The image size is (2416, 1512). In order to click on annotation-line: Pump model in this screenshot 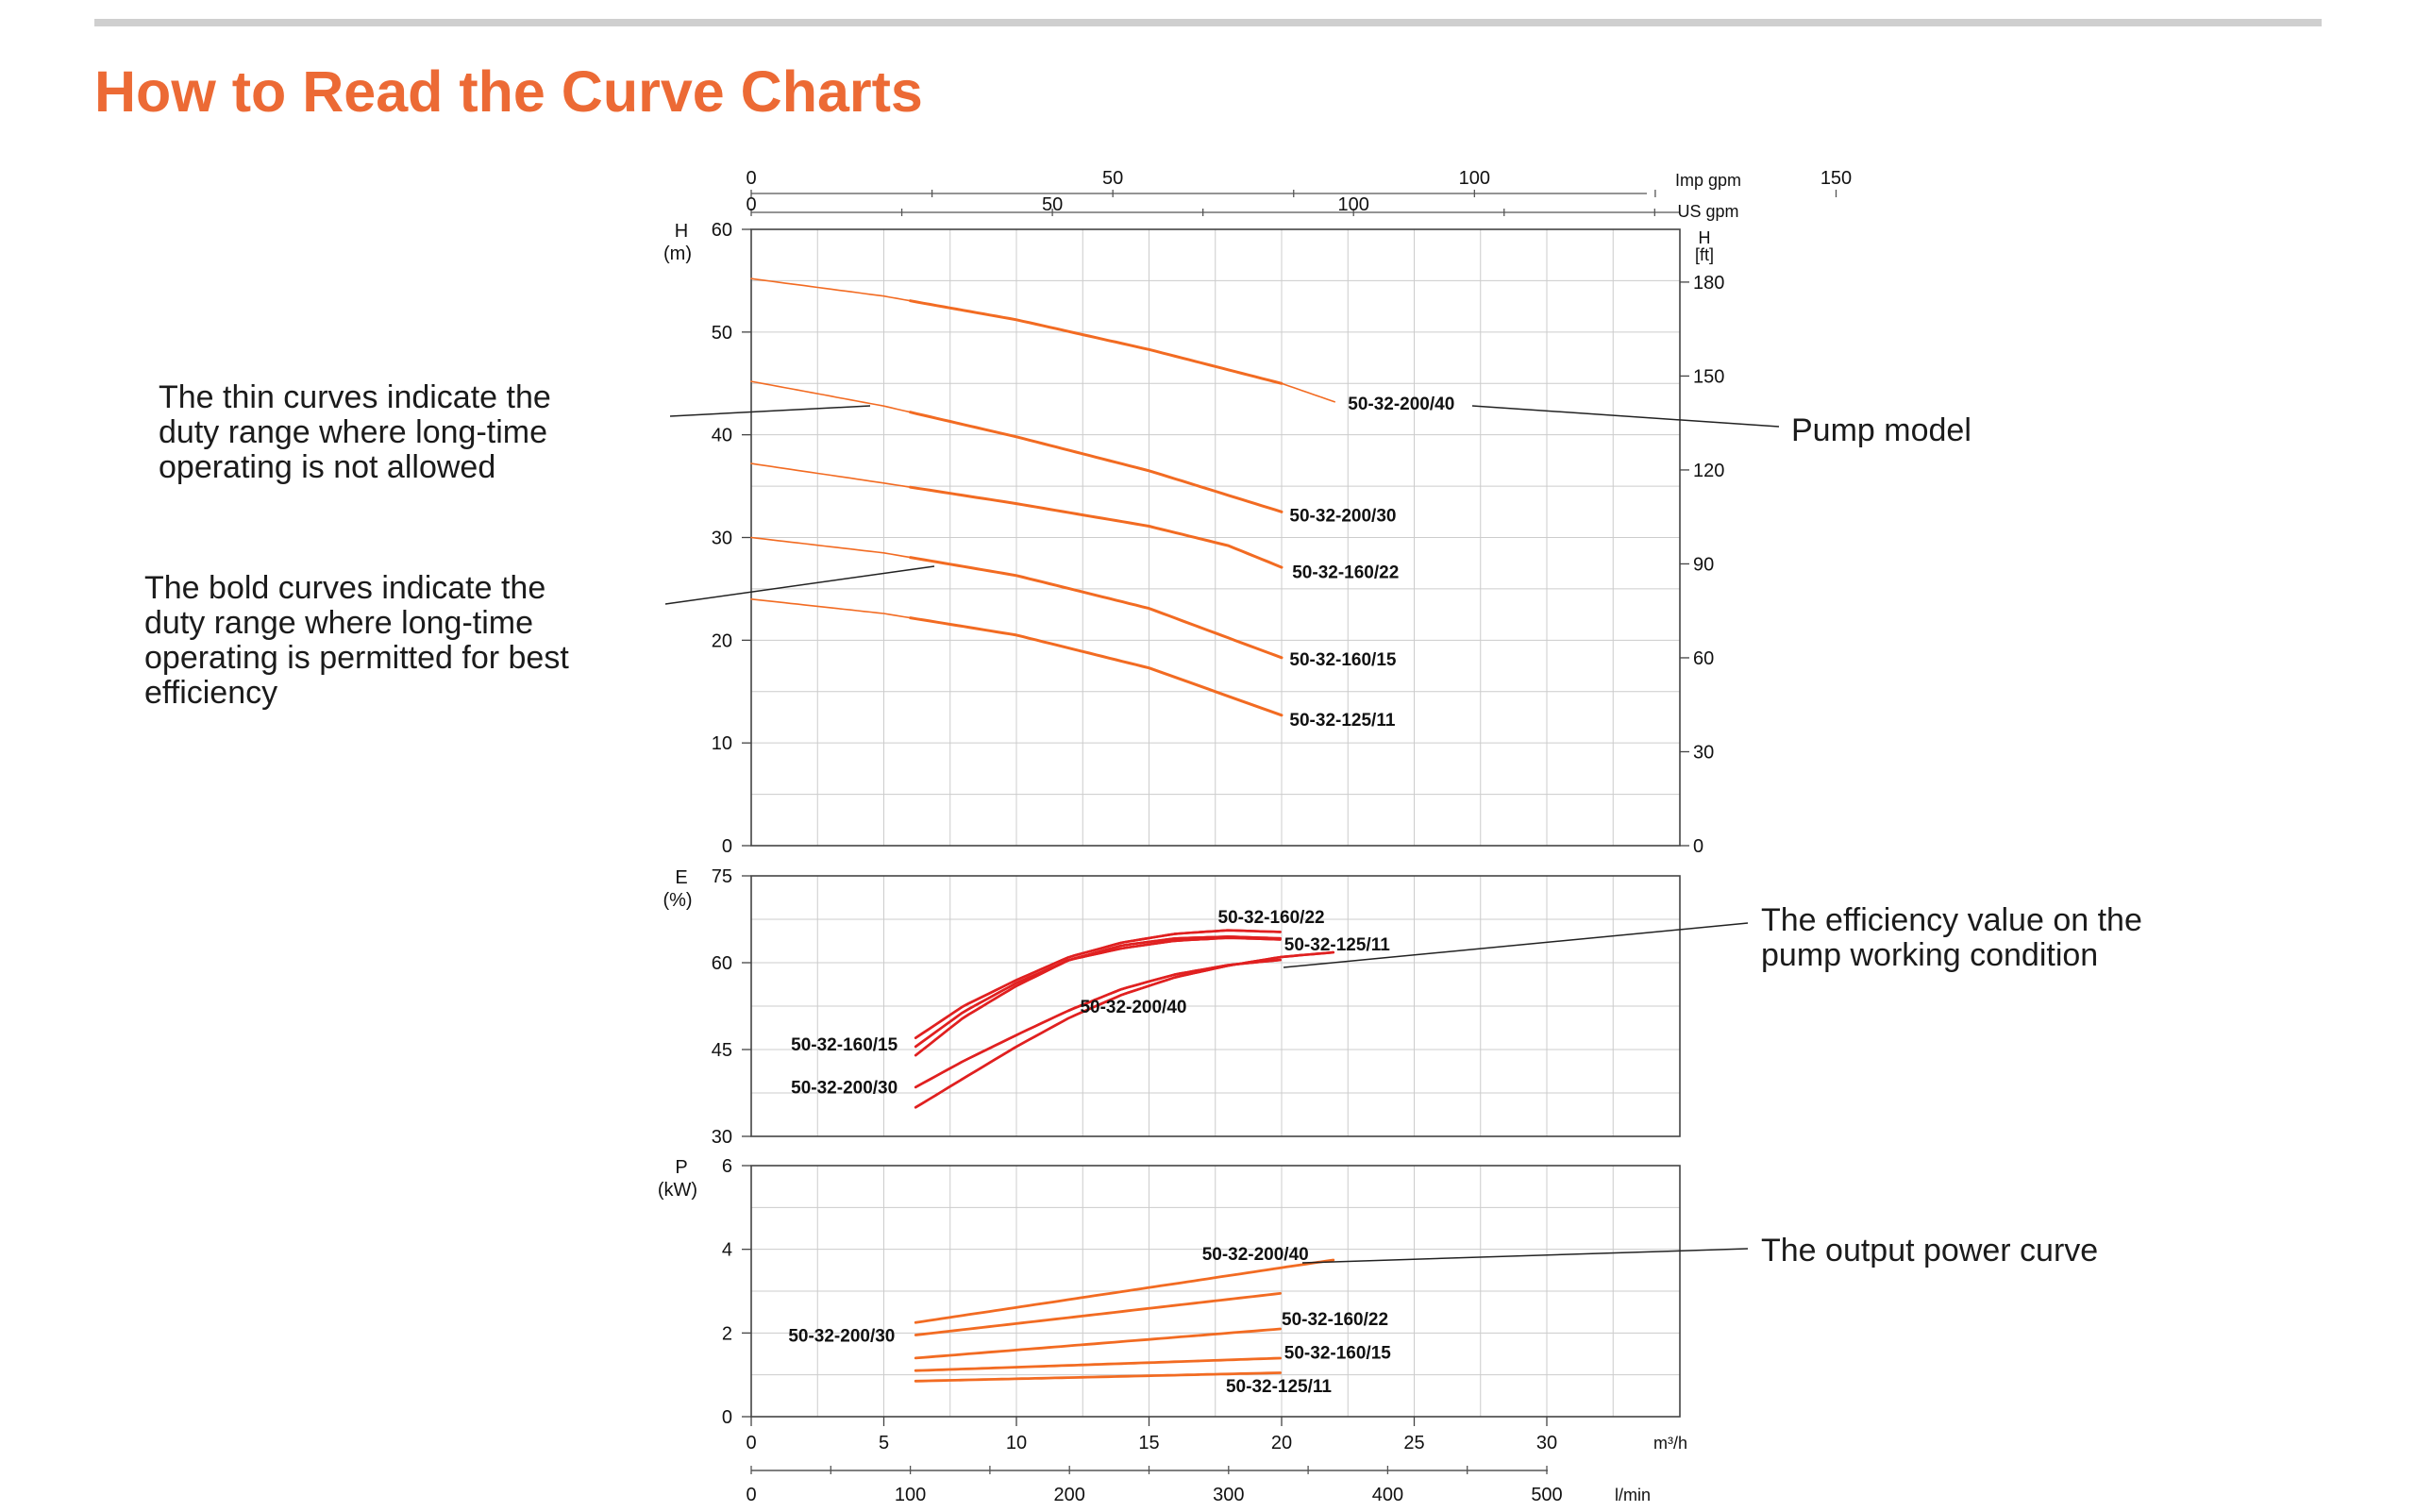, I will do `click(1881, 430)`.